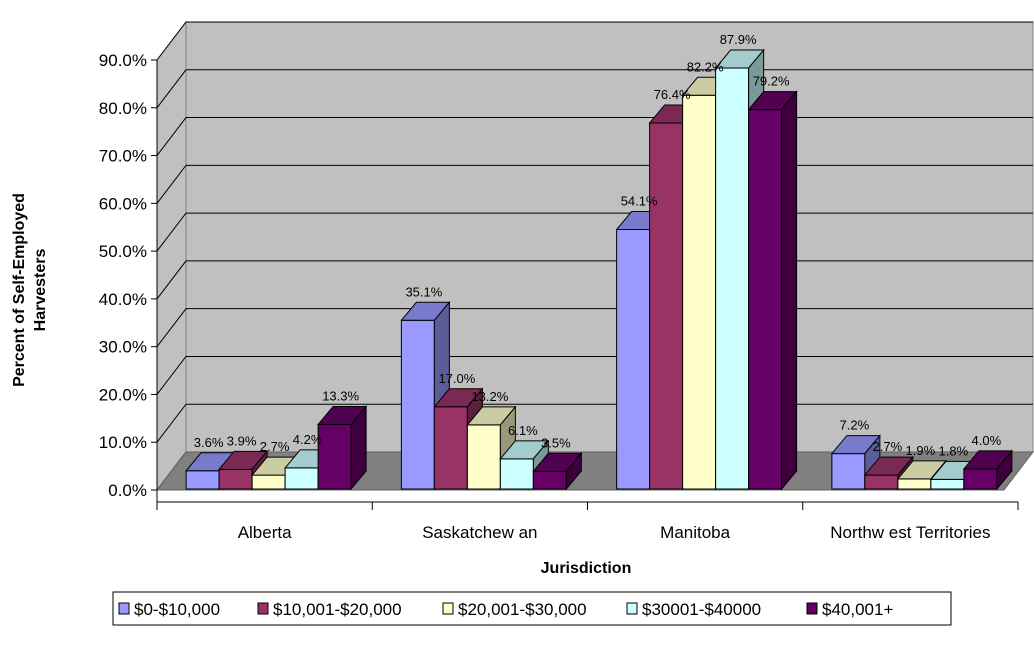  Describe the element at coordinates (738, 39) in the screenshot. I see `data-label: 87.9%` at that location.